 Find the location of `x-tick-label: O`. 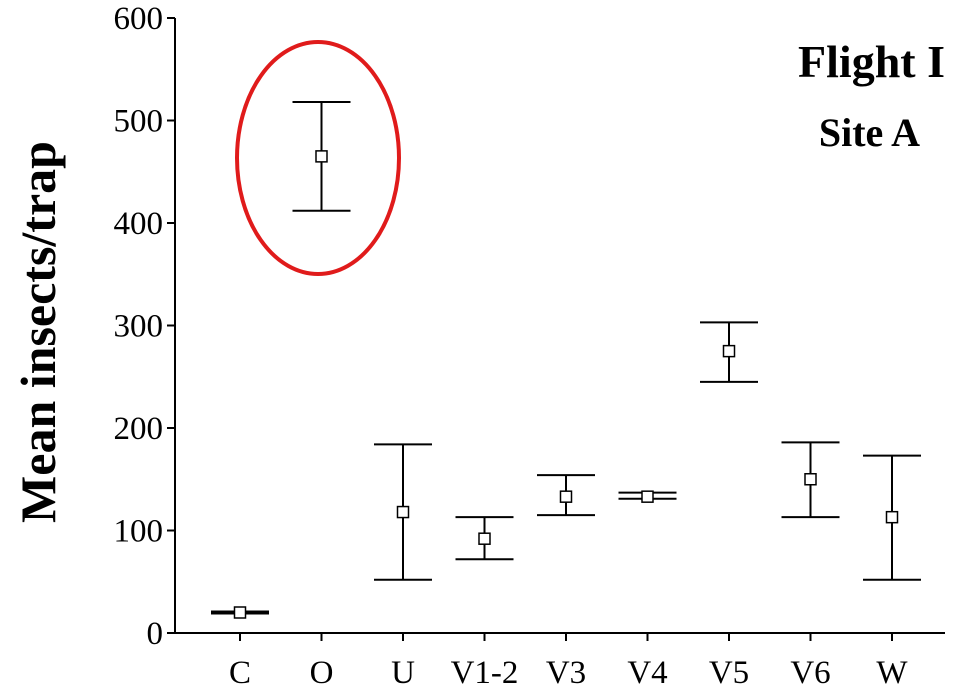

x-tick-label: O is located at coordinates (322, 672).